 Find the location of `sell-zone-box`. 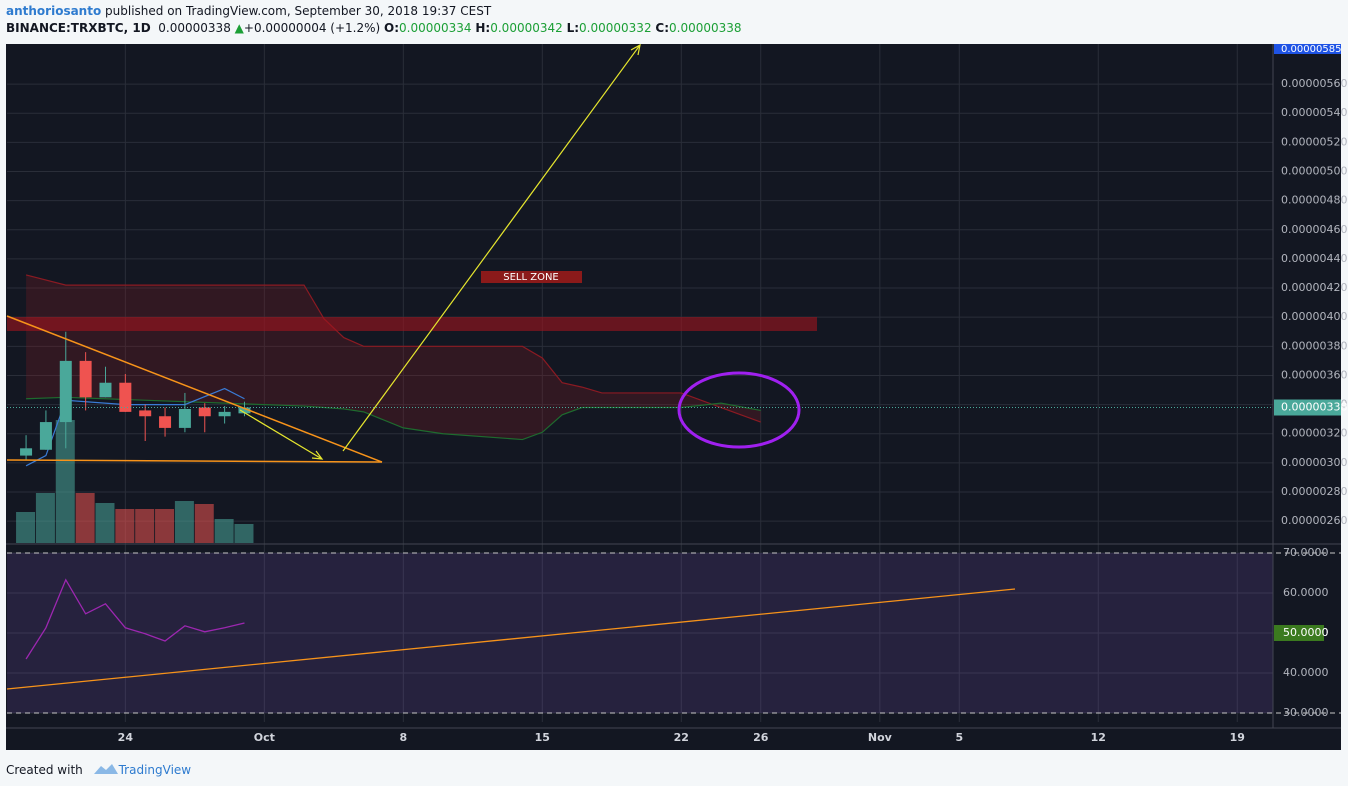

sell-zone-box is located at coordinates (531, 277).